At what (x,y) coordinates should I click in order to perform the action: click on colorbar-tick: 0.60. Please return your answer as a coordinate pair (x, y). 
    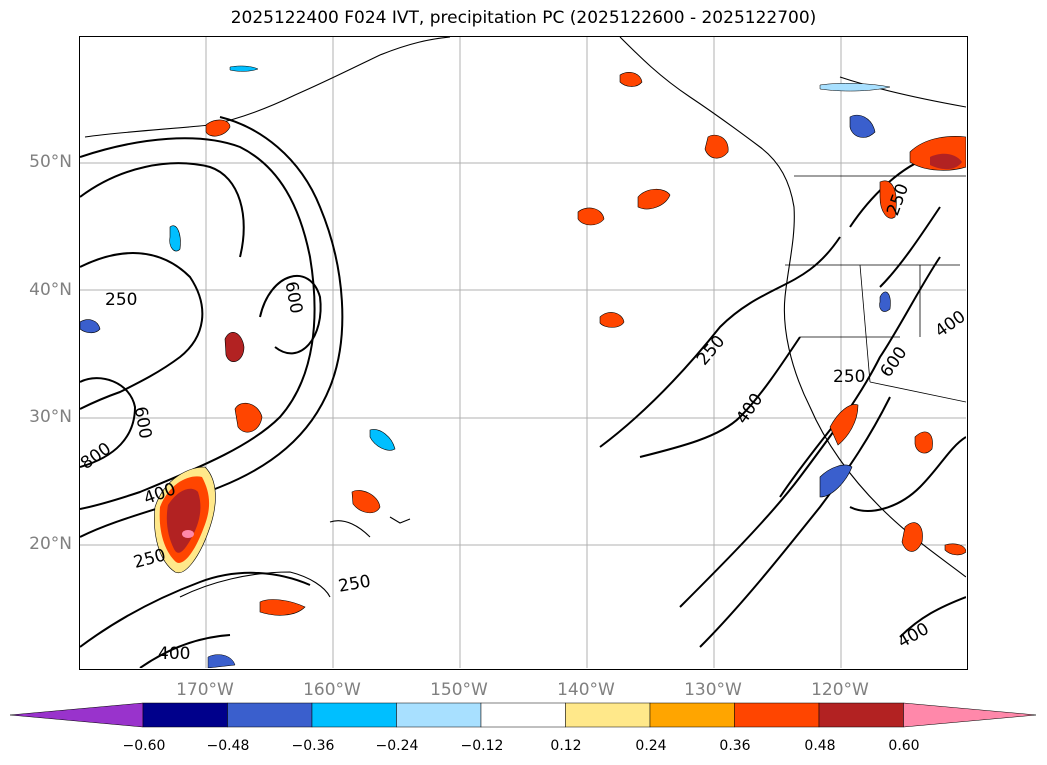
    Looking at the image, I should click on (904, 746).